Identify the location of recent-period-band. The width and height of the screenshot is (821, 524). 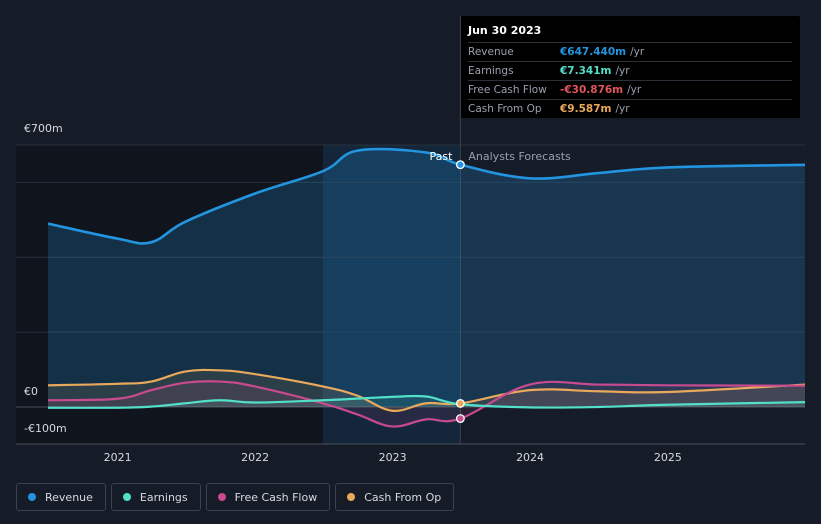
(391, 294).